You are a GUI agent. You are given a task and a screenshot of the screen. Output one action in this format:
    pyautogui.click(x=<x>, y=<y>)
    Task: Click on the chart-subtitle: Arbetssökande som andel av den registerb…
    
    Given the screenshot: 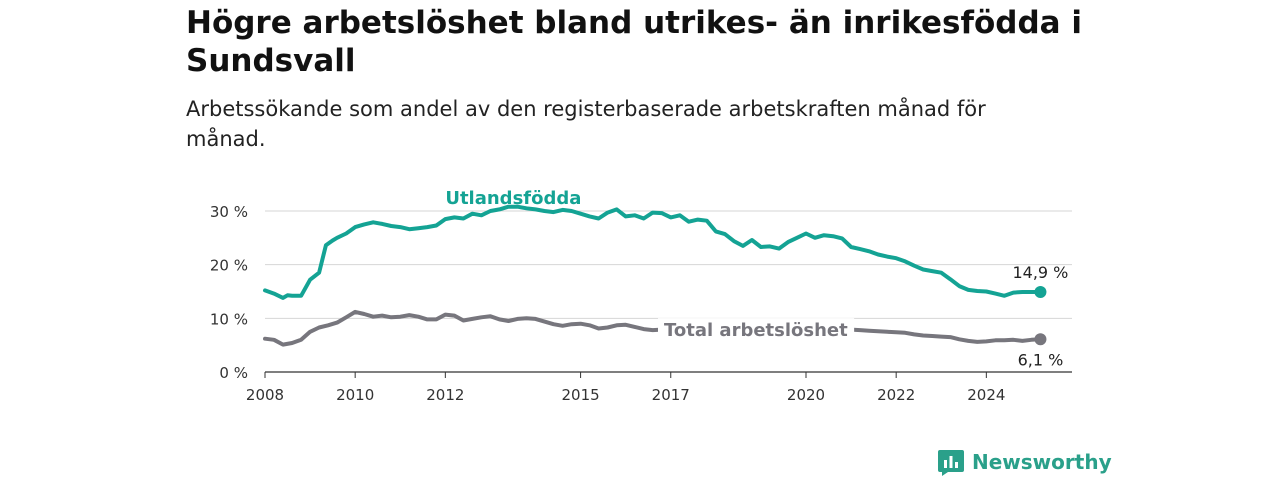 What is the action you would take?
    pyautogui.click(x=586, y=124)
    